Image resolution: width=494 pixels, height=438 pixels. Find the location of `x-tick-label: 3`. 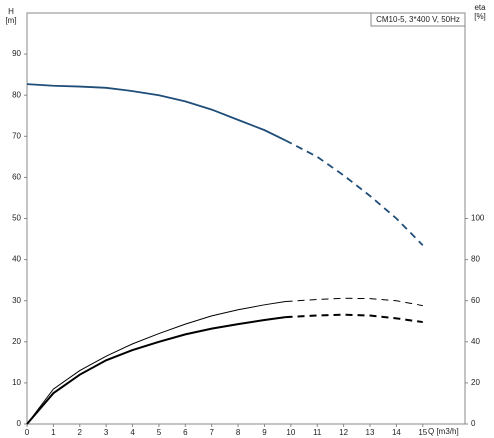

x-tick-label: 3 is located at coordinates (106, 432).